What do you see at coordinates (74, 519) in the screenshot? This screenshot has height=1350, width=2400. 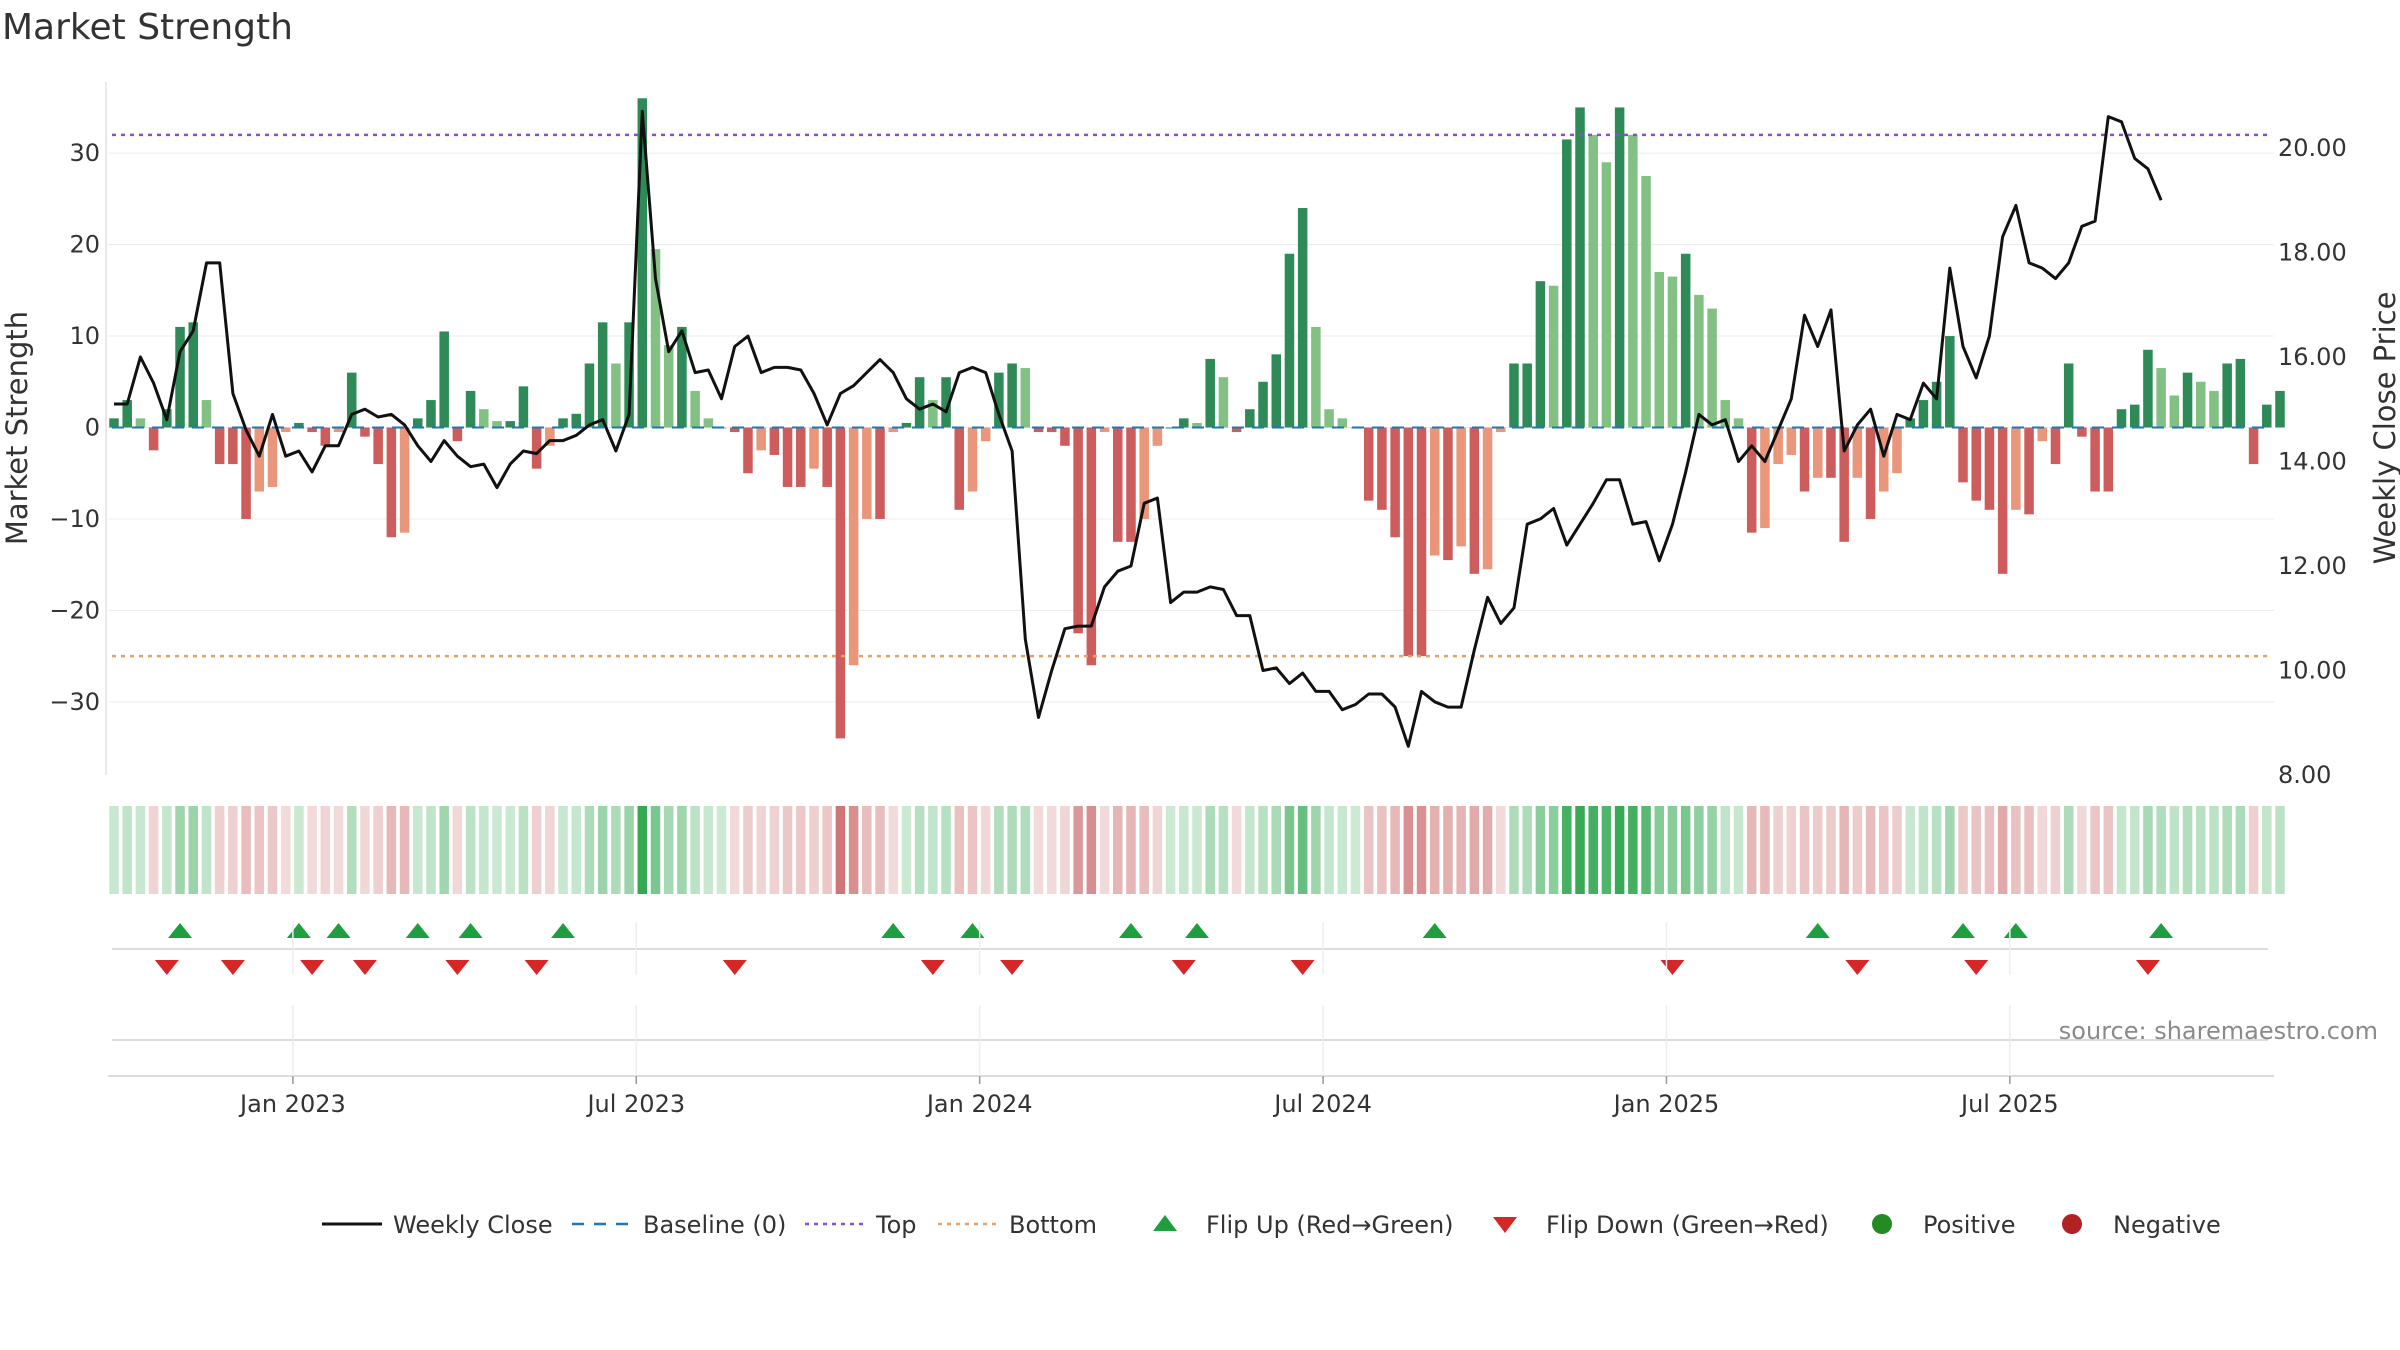 I see `y-tick-label: −10` at bounding box center [74, 519].